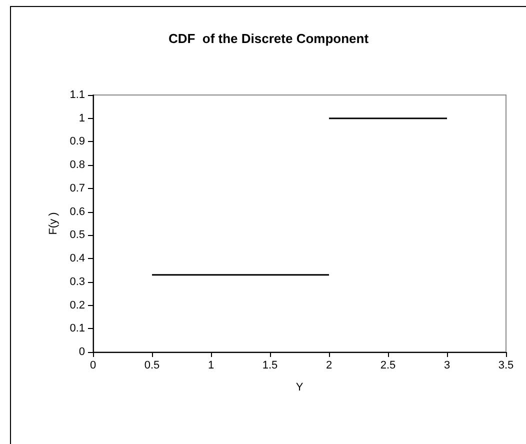 The image size is (526, 444). Describe the element at coordinates (300, 388) in the screenshot. I see `x-axis-title: Y` at that location.